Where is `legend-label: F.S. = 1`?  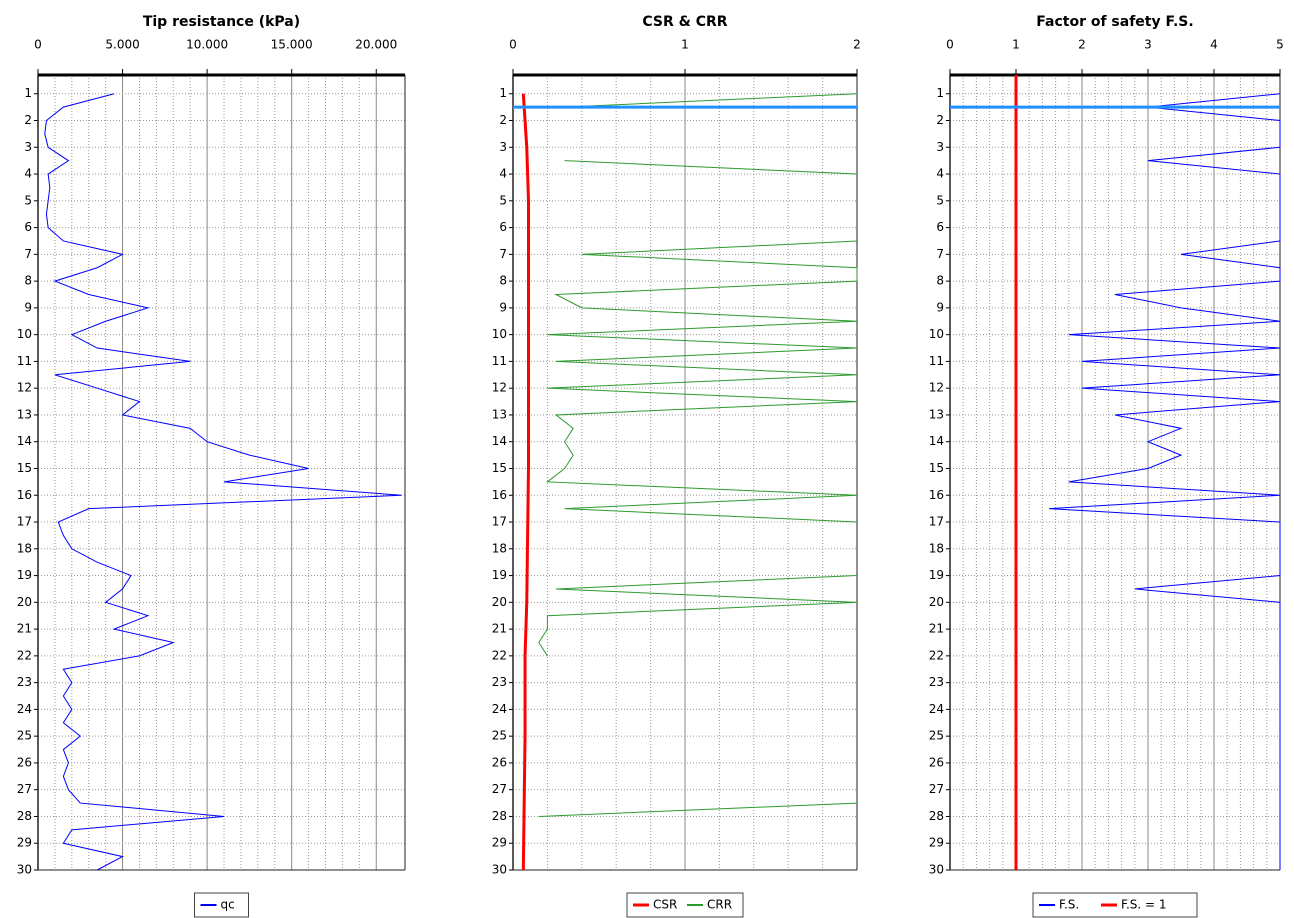
legend-label: F.S. = 1 is located at coordinates (1144, 905).